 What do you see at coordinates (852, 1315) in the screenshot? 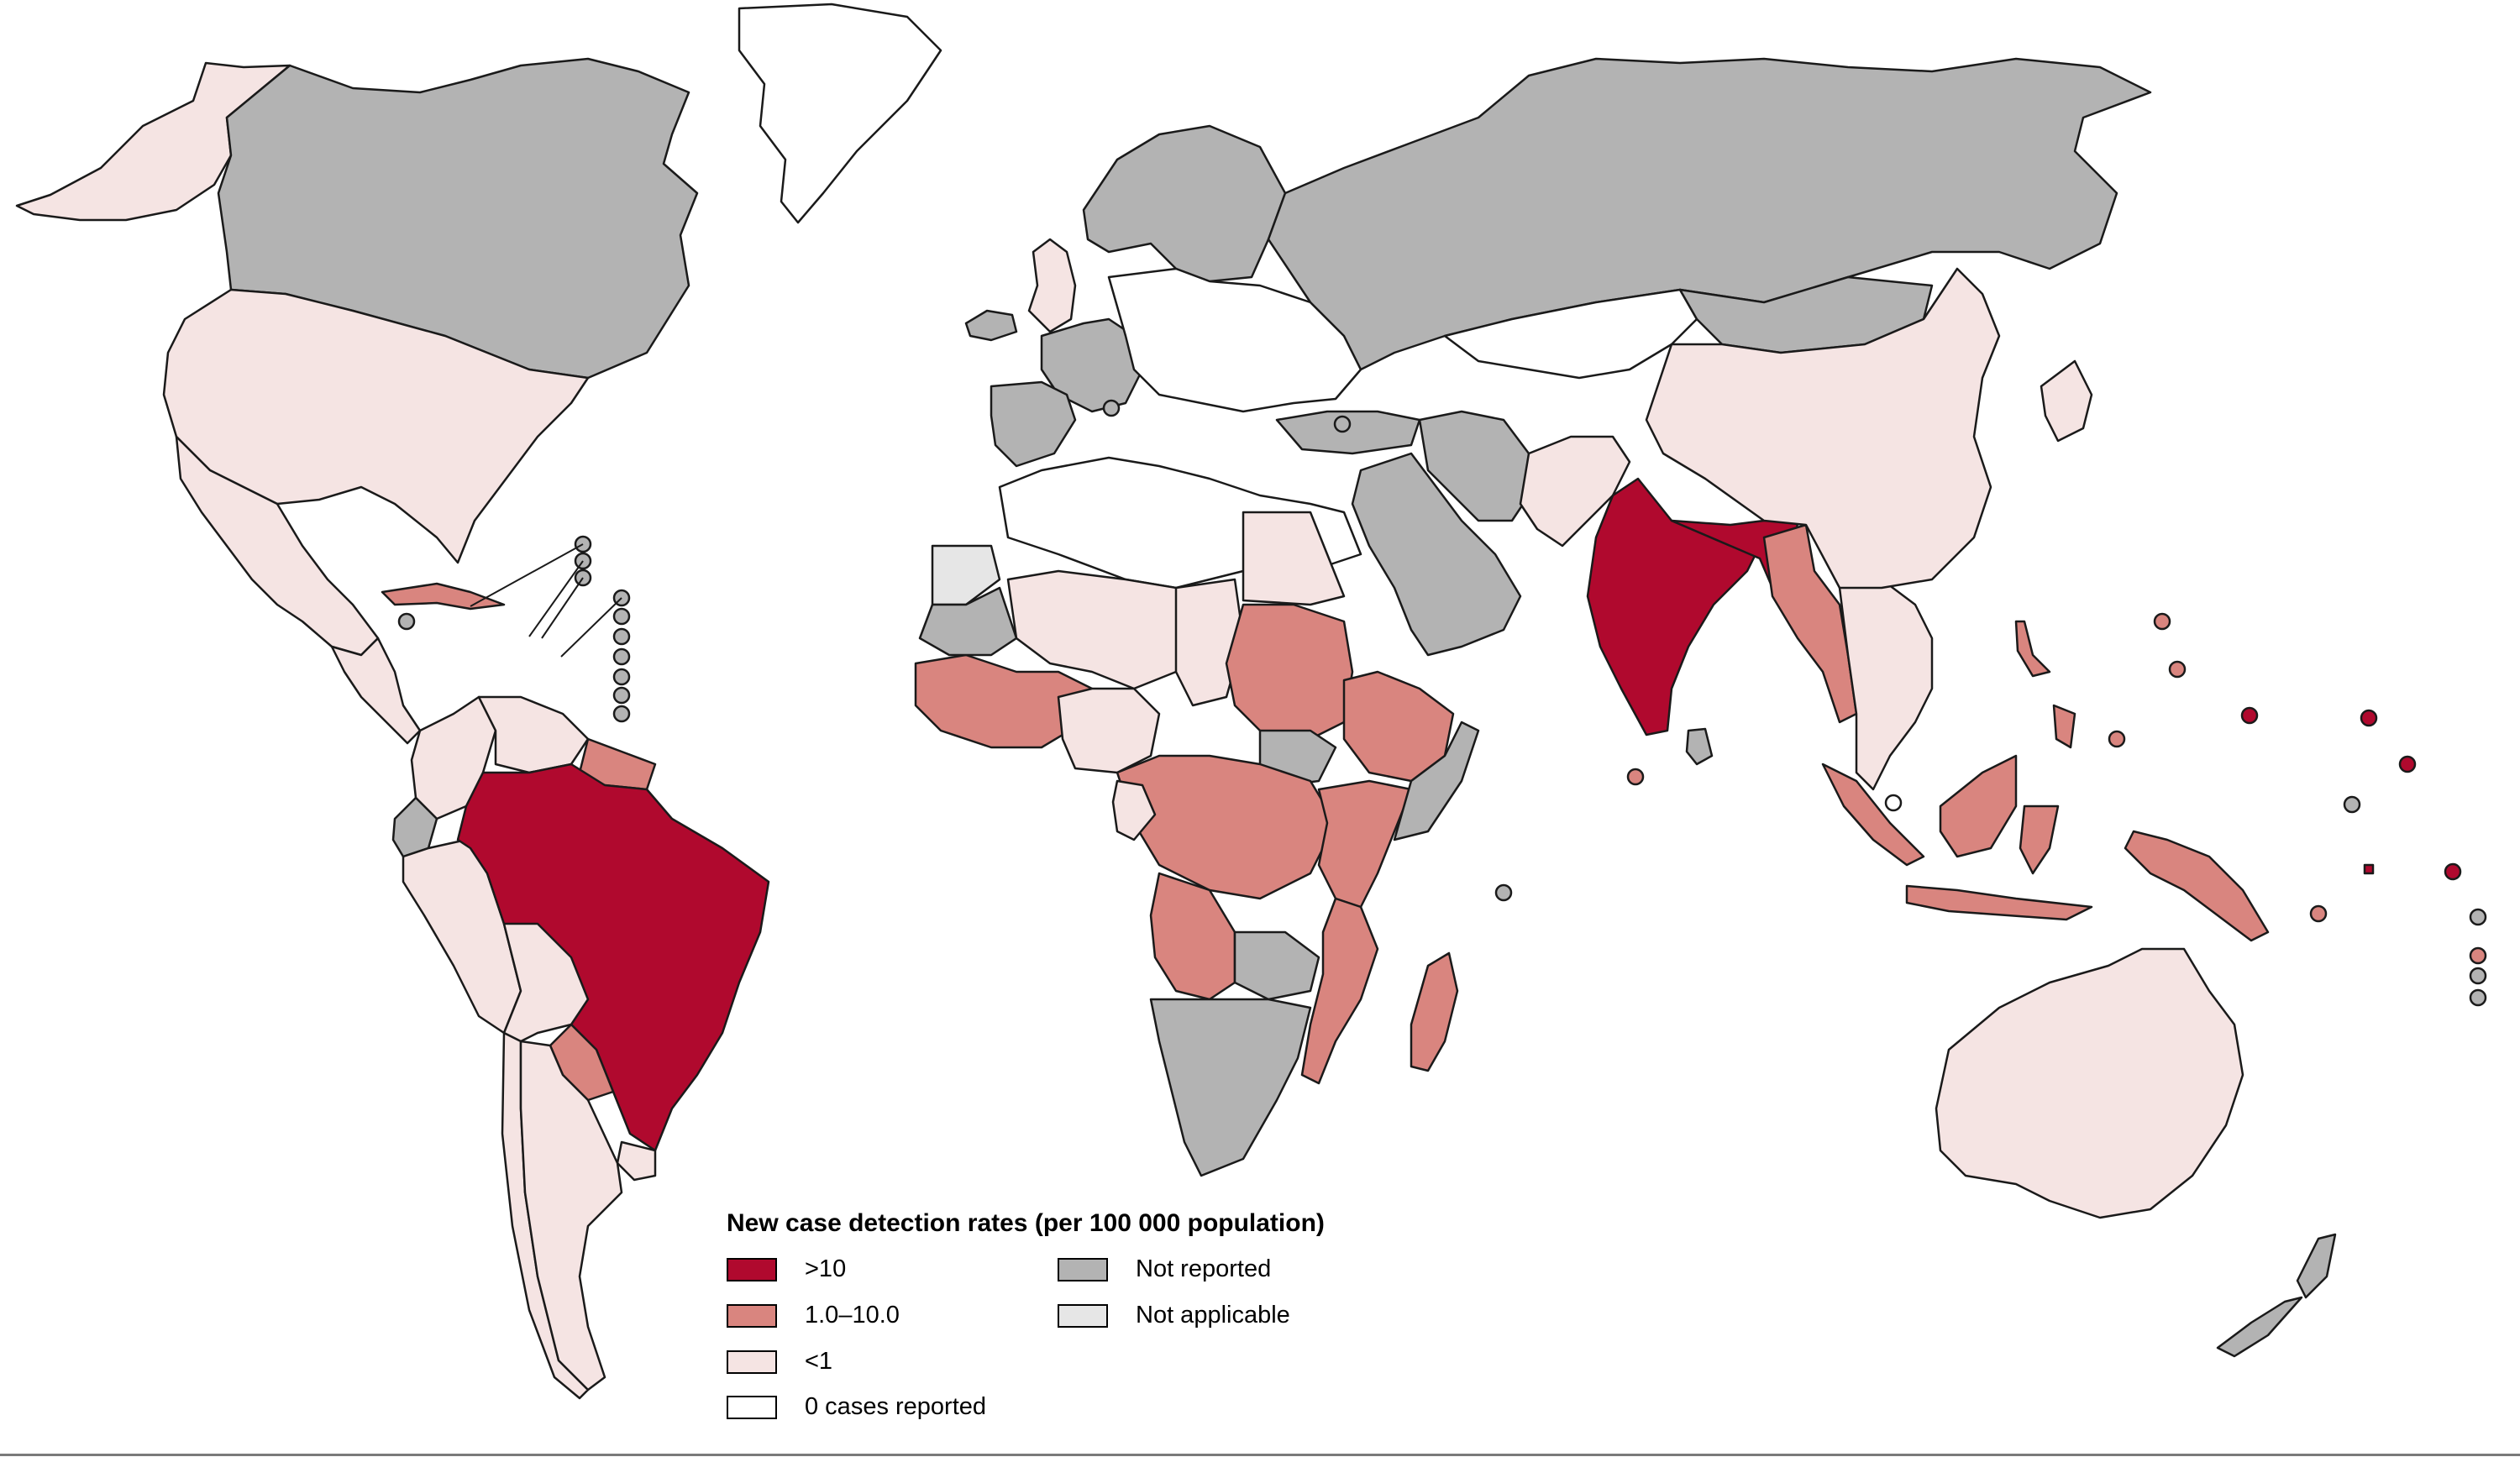
I see `legend-label-one-to-ten: 1.0–10.0` at bounding box center [852, 1315].